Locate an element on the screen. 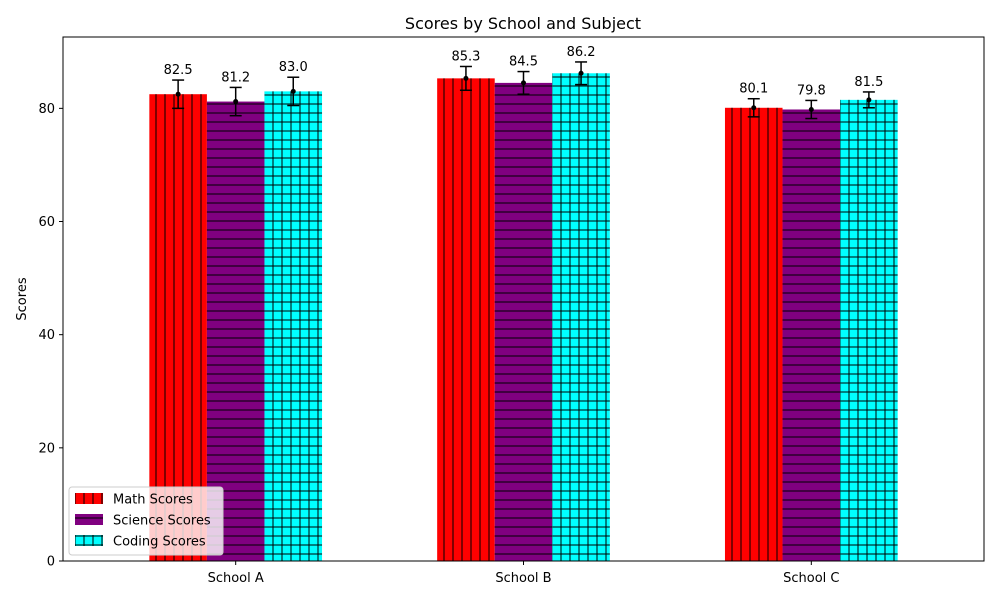  legend-box is located at coordinates (146, 521).